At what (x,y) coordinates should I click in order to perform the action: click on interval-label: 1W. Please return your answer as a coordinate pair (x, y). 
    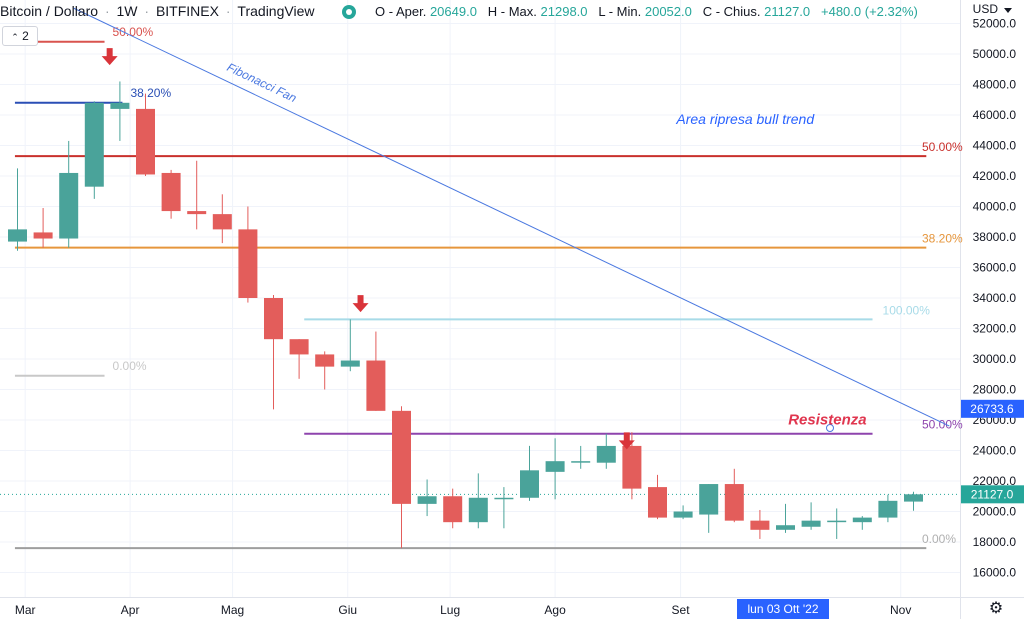
    Looking at the image, I should click on (127, 11).